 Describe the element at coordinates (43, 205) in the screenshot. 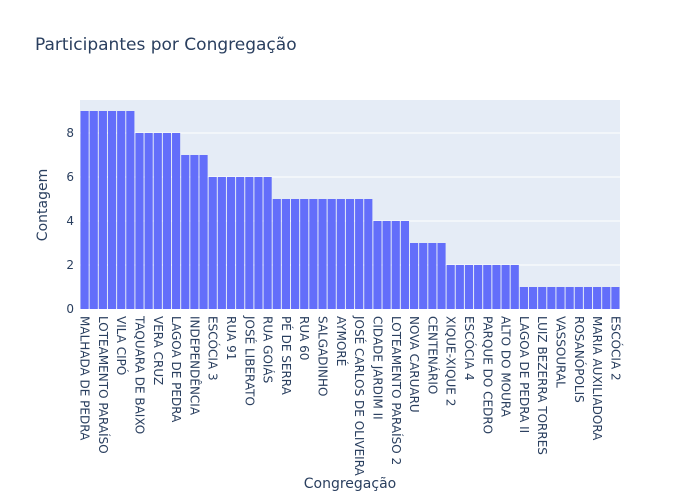

I see `y-axis-title: Contagem` at that location.